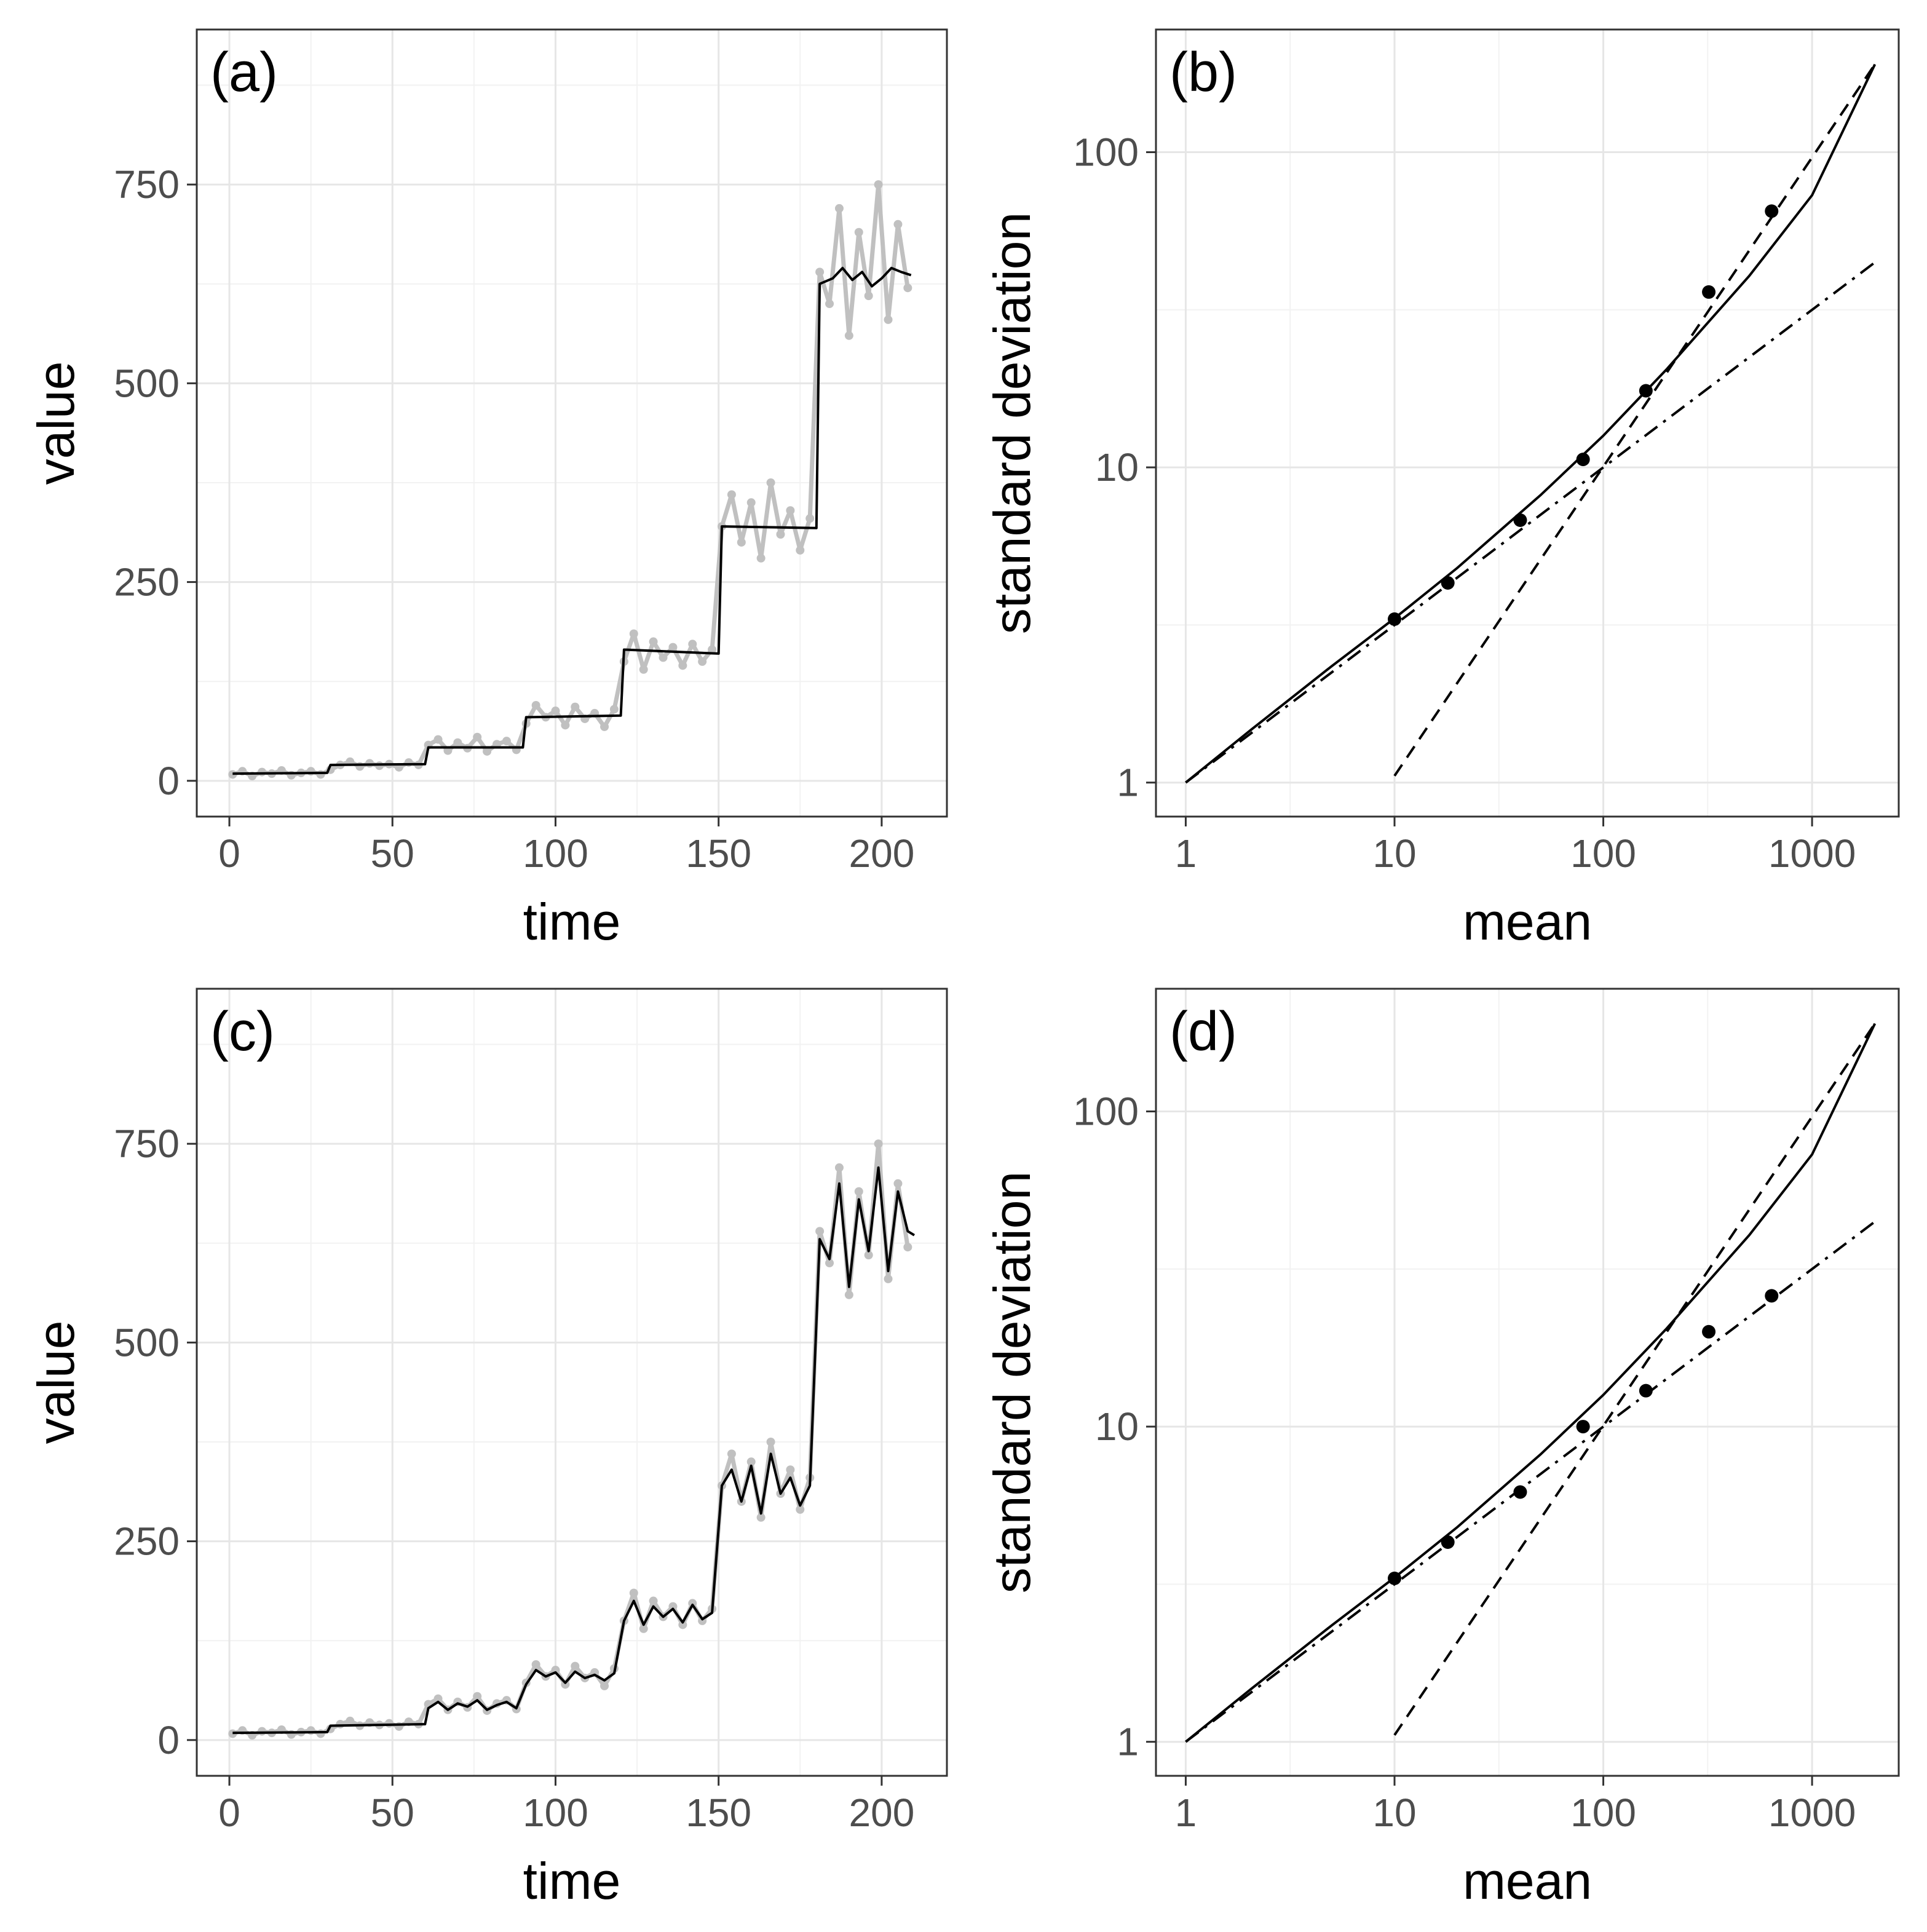  What do you see at coordinates (1203, 1032) in the screenshot?
I see `panel-label: (d)` at bounding box center [1203, 1032].